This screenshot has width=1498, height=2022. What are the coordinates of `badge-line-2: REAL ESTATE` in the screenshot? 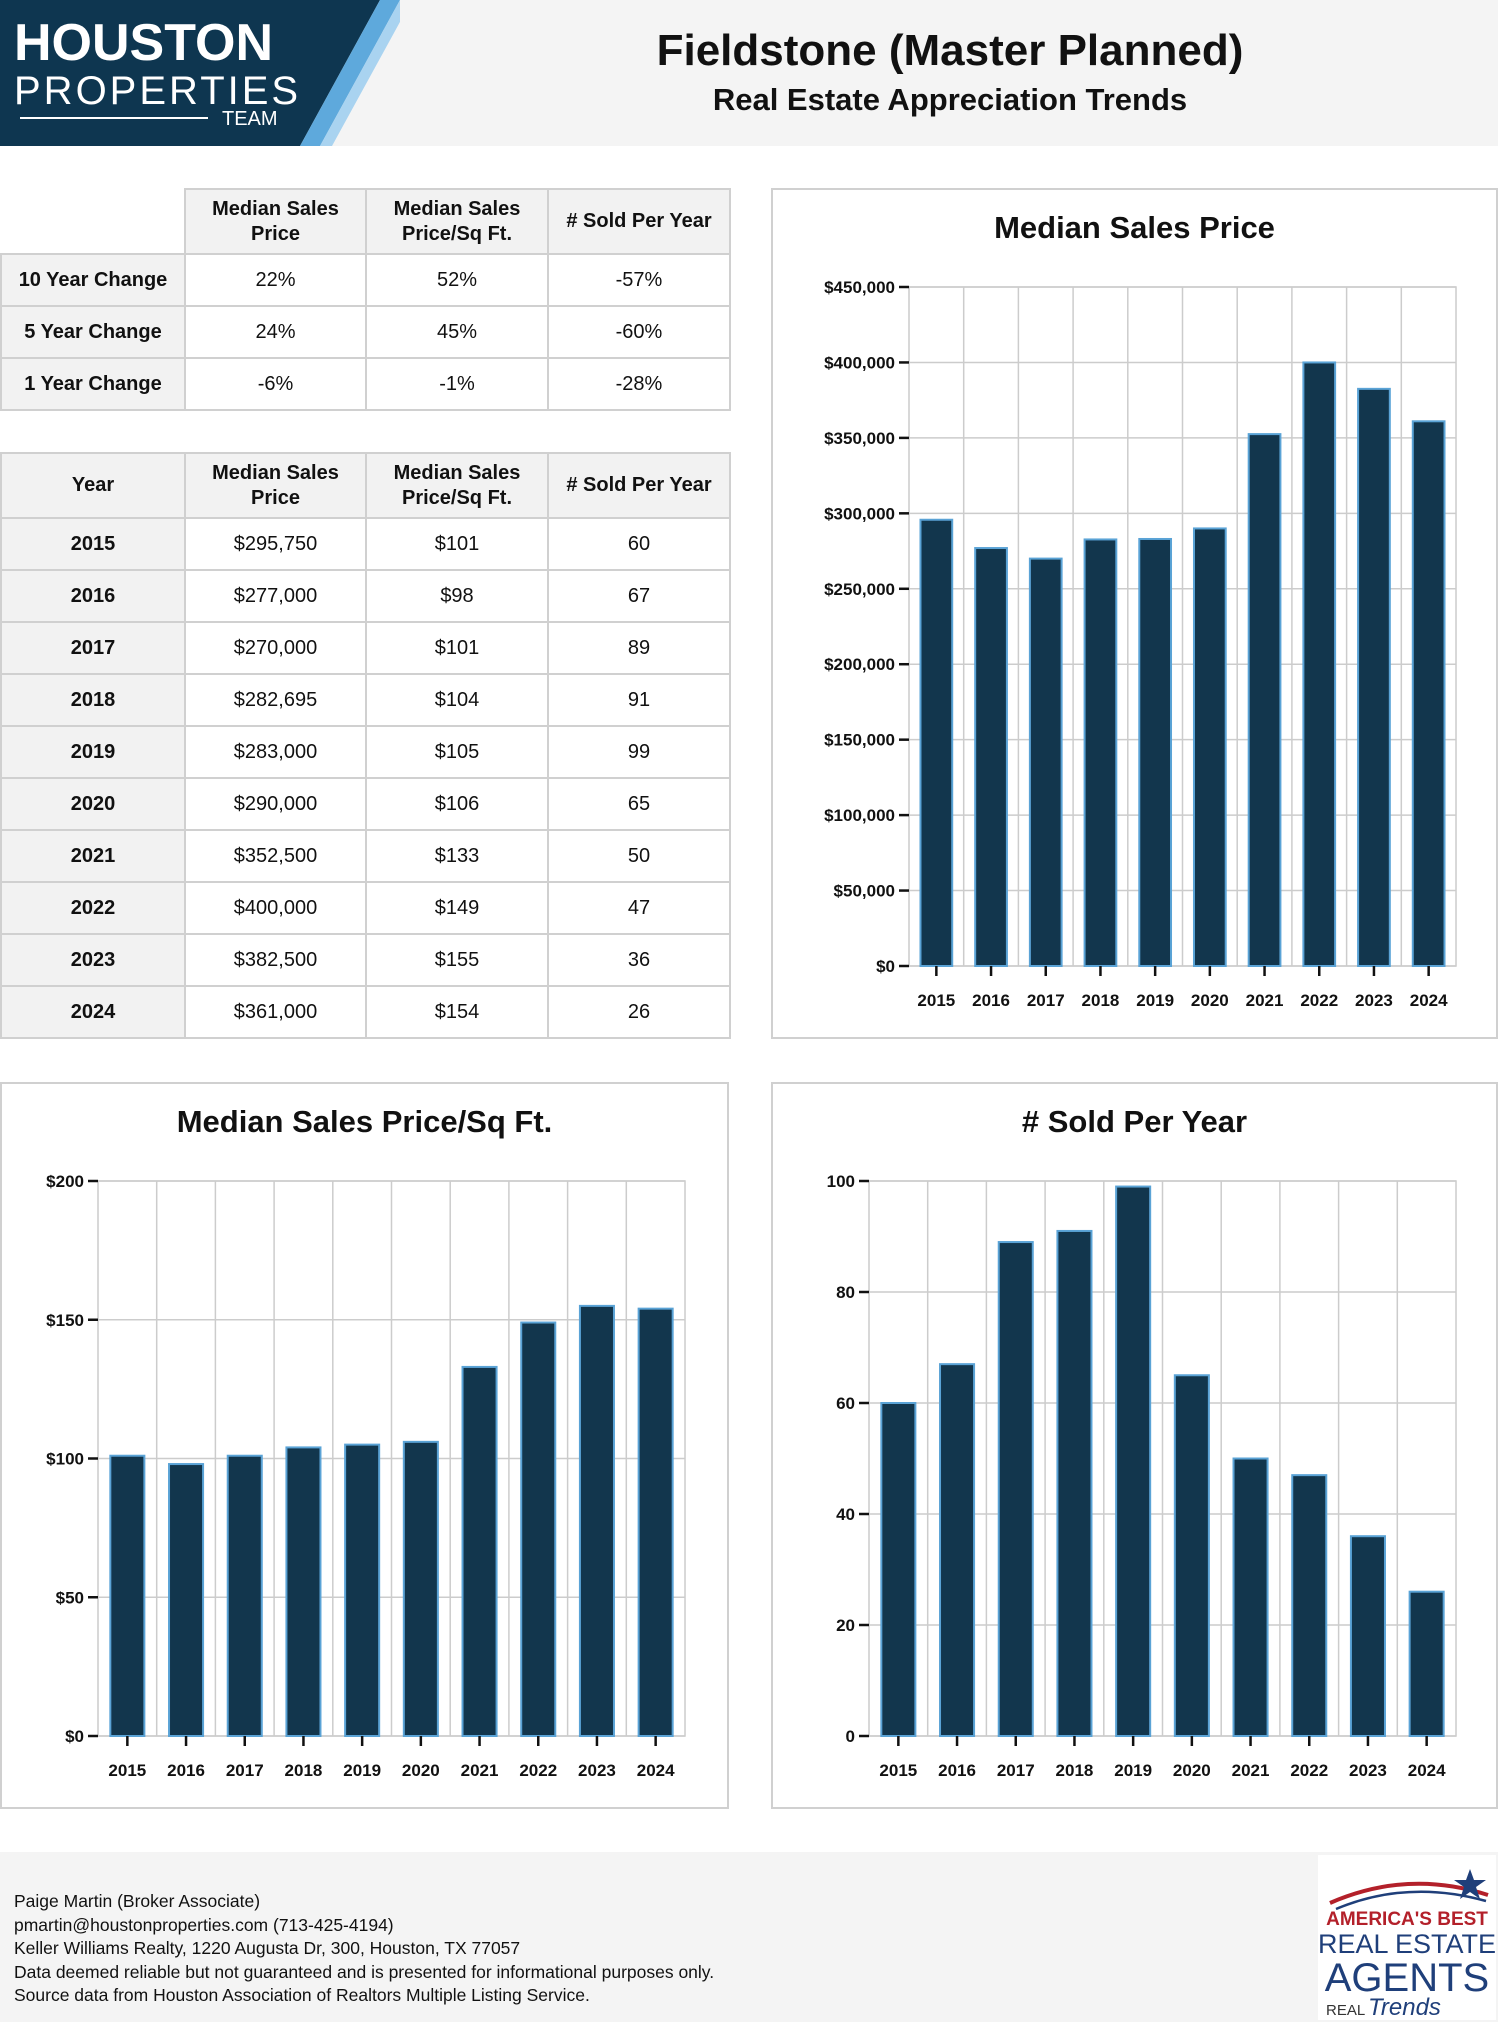 It's located at (1407, 1944).